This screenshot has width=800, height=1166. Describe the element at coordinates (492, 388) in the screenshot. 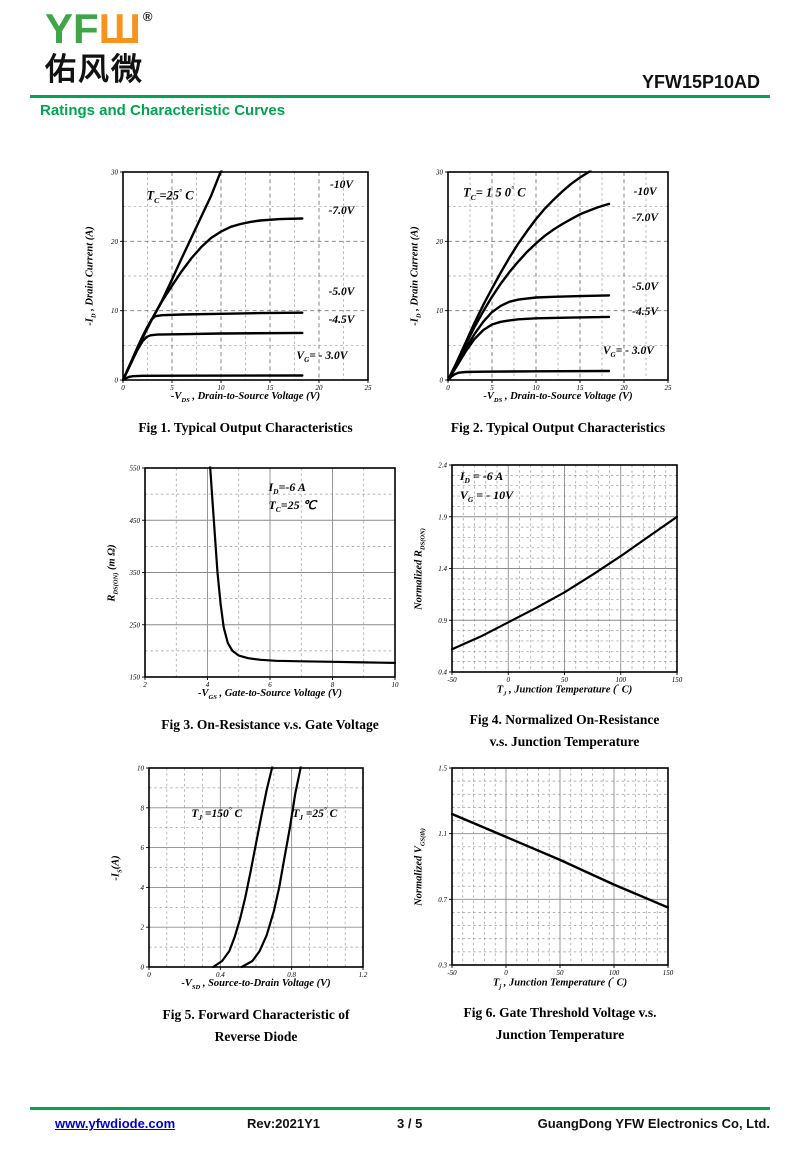

I see `fig2-x-tick: 5` at that location.